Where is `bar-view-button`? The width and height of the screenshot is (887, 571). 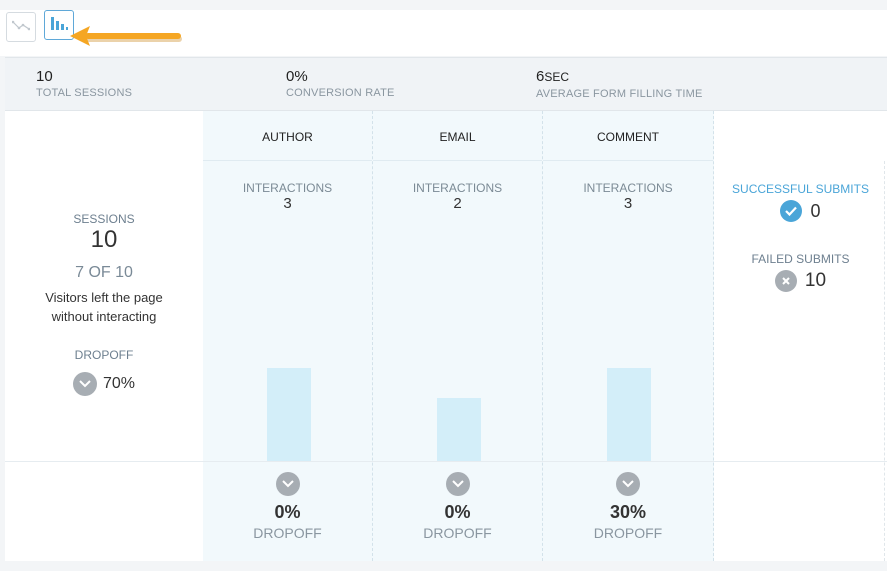
bar-view-button is located at coordinates (59, 25).